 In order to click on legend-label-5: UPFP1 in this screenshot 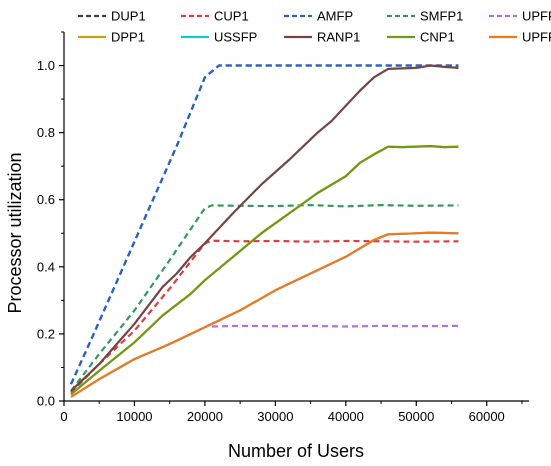, I will do `click(536, 16)`.